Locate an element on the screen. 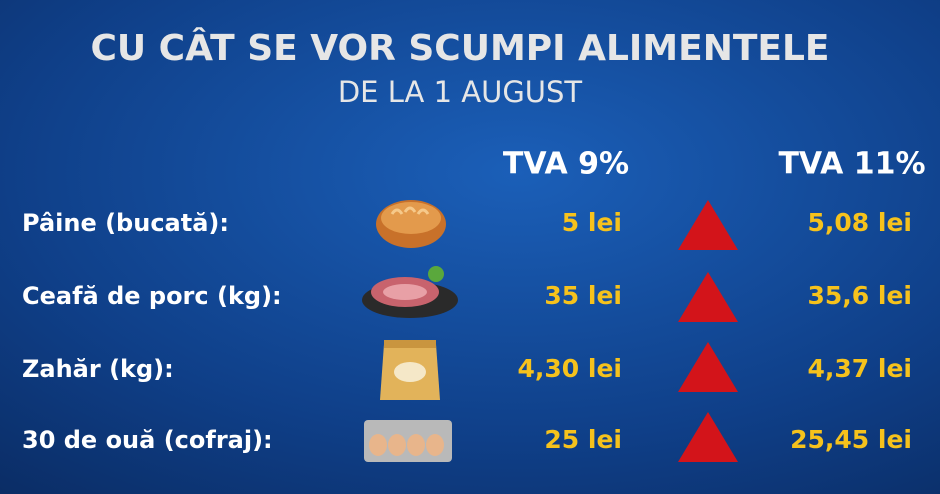 The image size is (940, 494). row-label: Ceafă de porc (kg): is located at coordinates (152, 296).